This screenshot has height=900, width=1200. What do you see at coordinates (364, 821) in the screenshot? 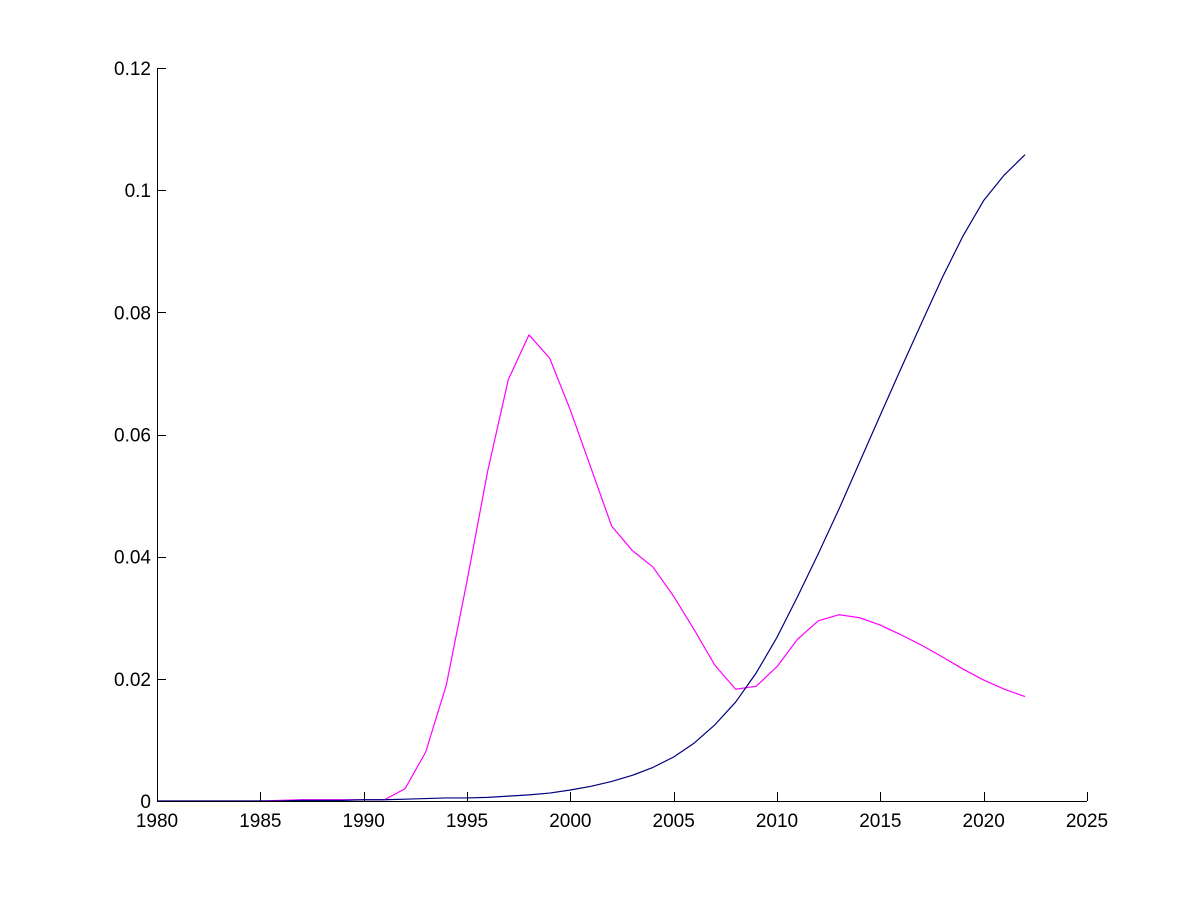
I see `x-tick-label: 1990` at bounding box center [364, 821].